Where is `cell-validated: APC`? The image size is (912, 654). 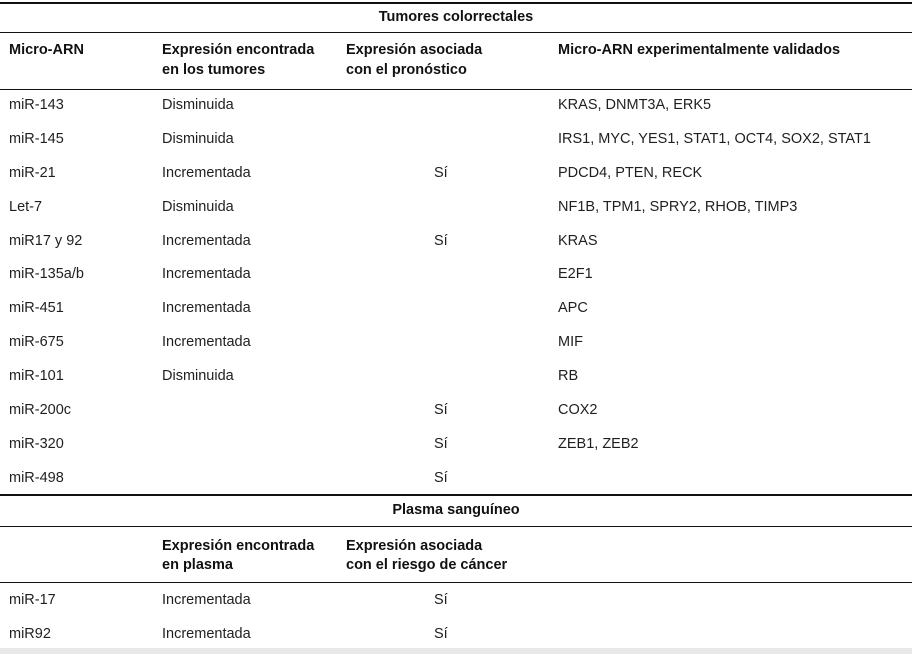 cell-validated: APC is located at coordinates (573, 308).